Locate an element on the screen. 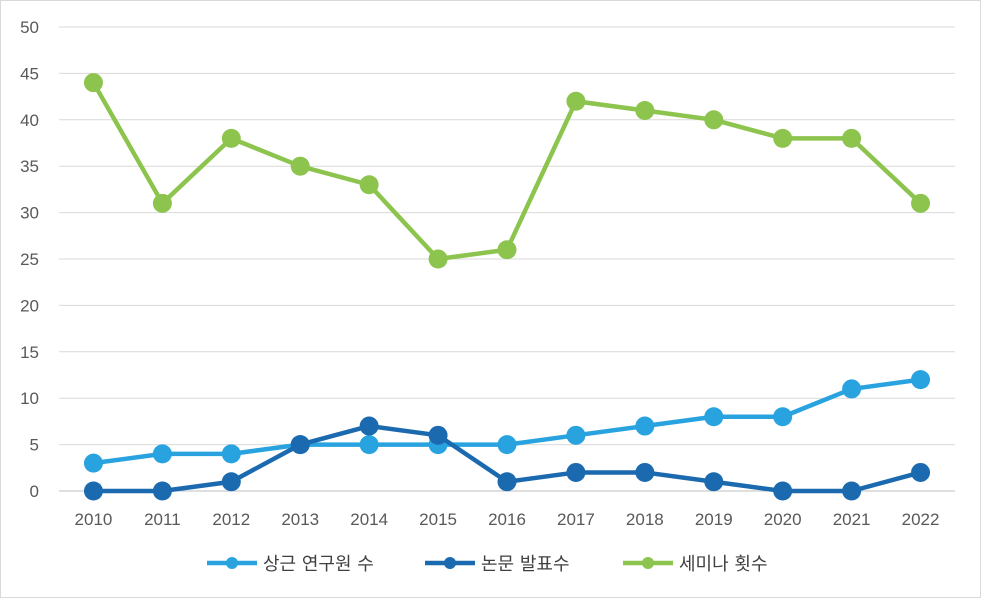  x-tick-label: 2019 is located at coordinates (714, 519).